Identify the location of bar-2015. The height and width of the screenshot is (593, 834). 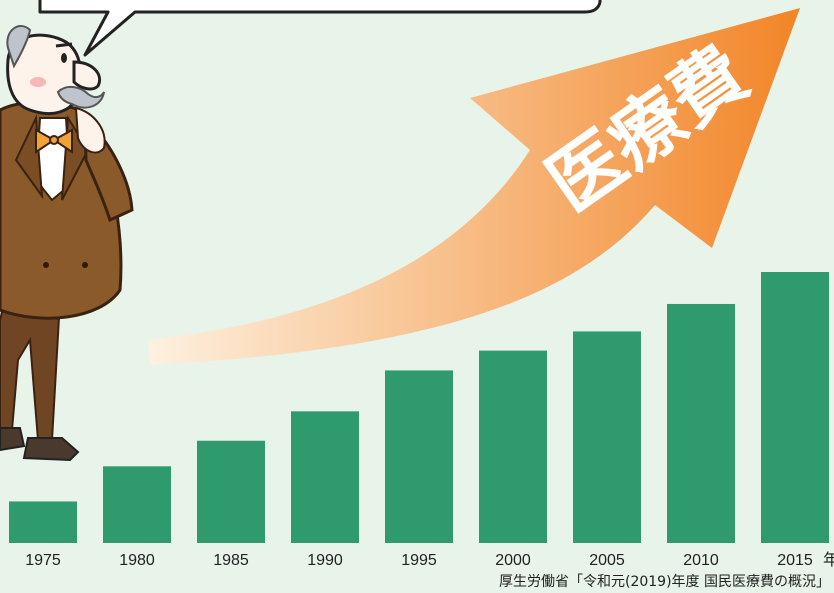
(795, 407).